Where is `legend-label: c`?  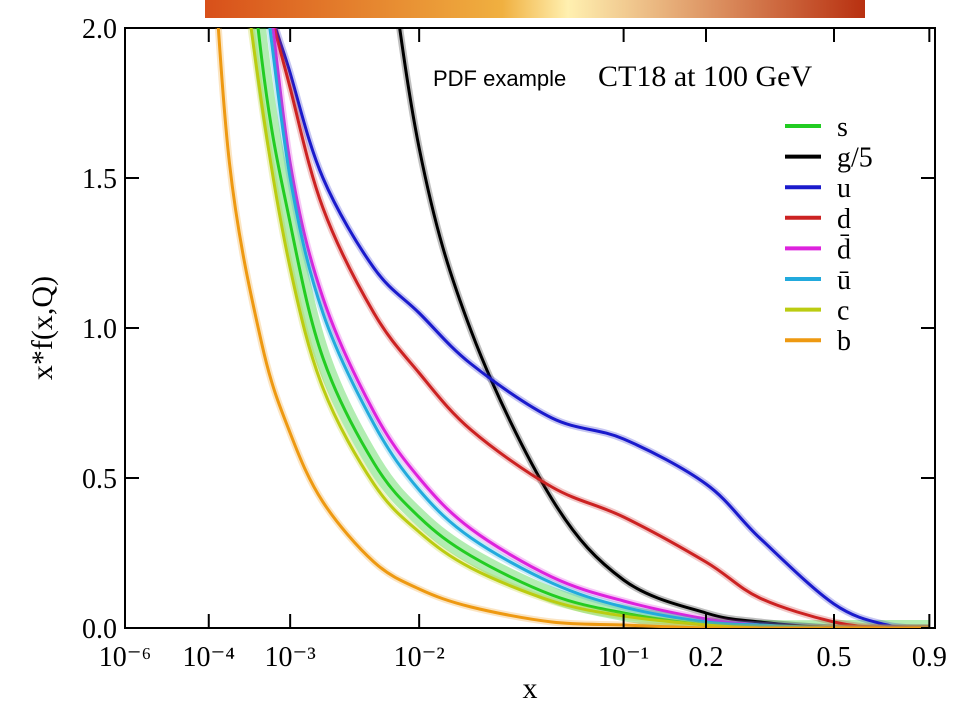
legend-label: c is located at coordinates (843, 311).